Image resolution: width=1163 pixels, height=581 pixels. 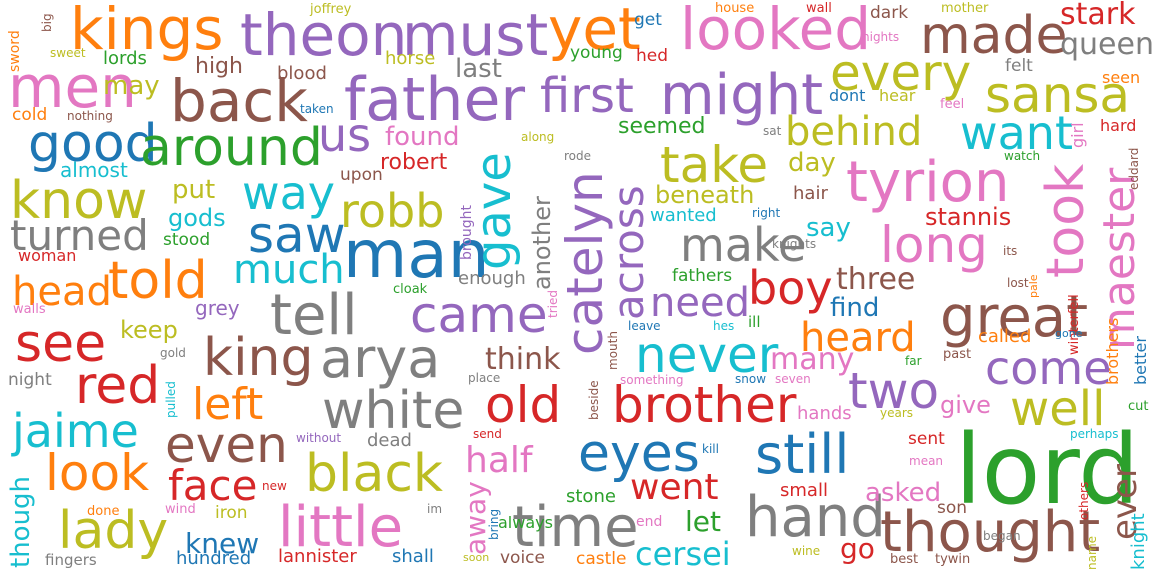 What do you see at coordinates (289, 270) in the screenshot?
I see `word: much` at bounding box center [289, 270].